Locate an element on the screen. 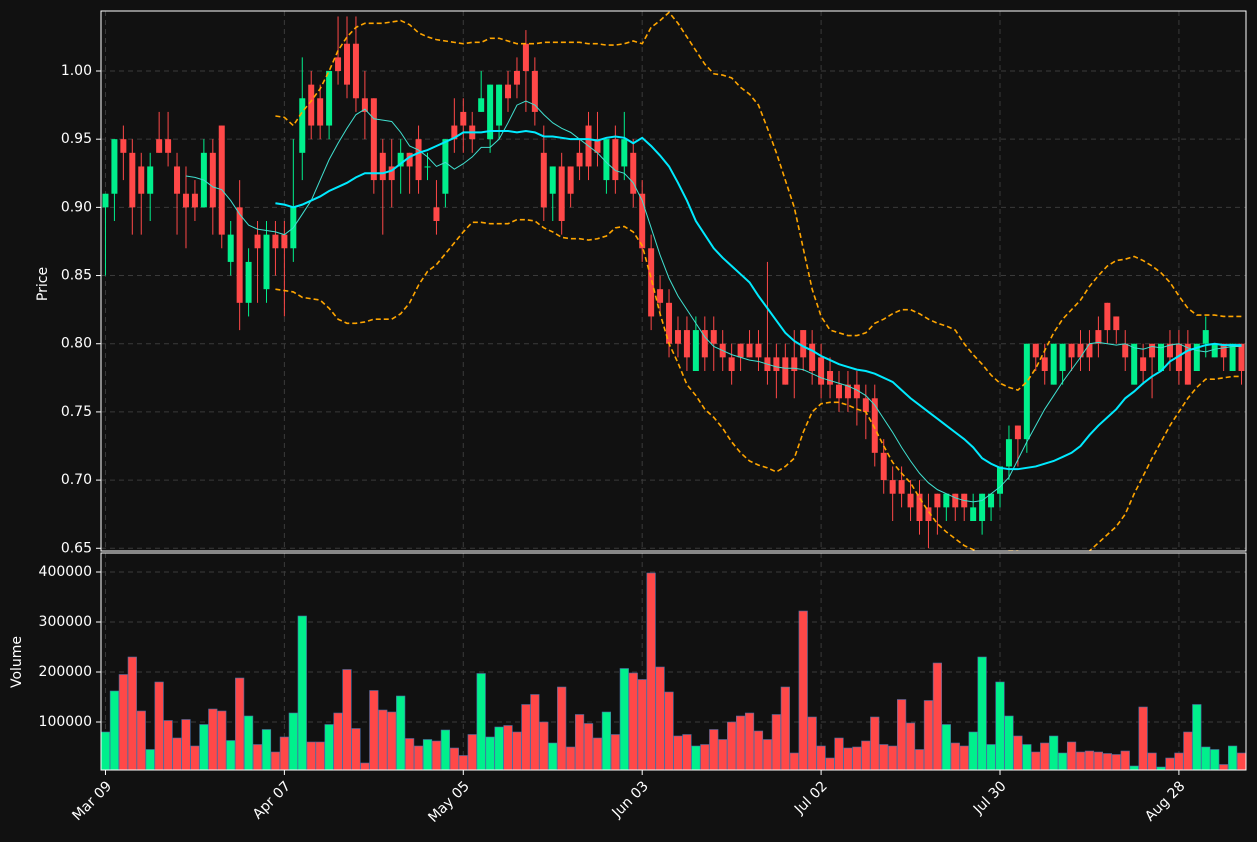  y-tick-label: 0.70 is located at coordinates (76, 480).